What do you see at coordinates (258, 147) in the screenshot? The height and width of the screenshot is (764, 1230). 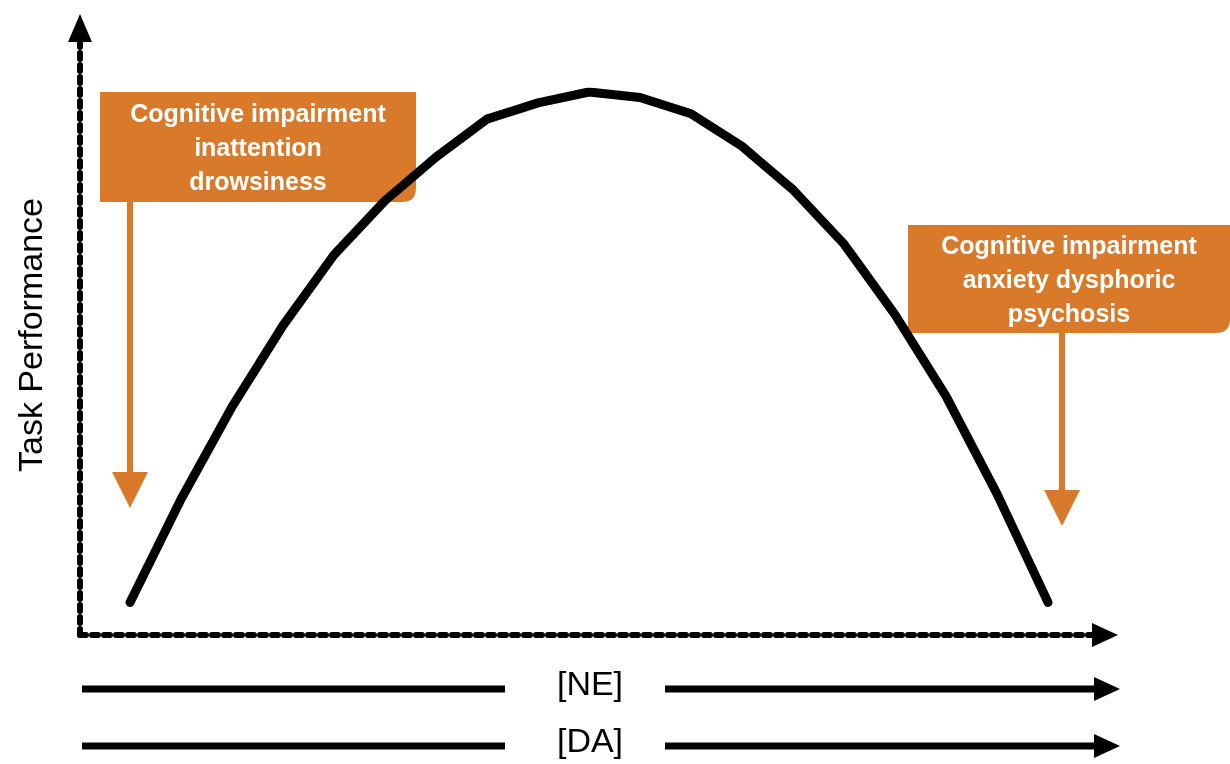 I see `annotation: Cognitive impairment inattention drowsiness` at bounding box center [258, 147].